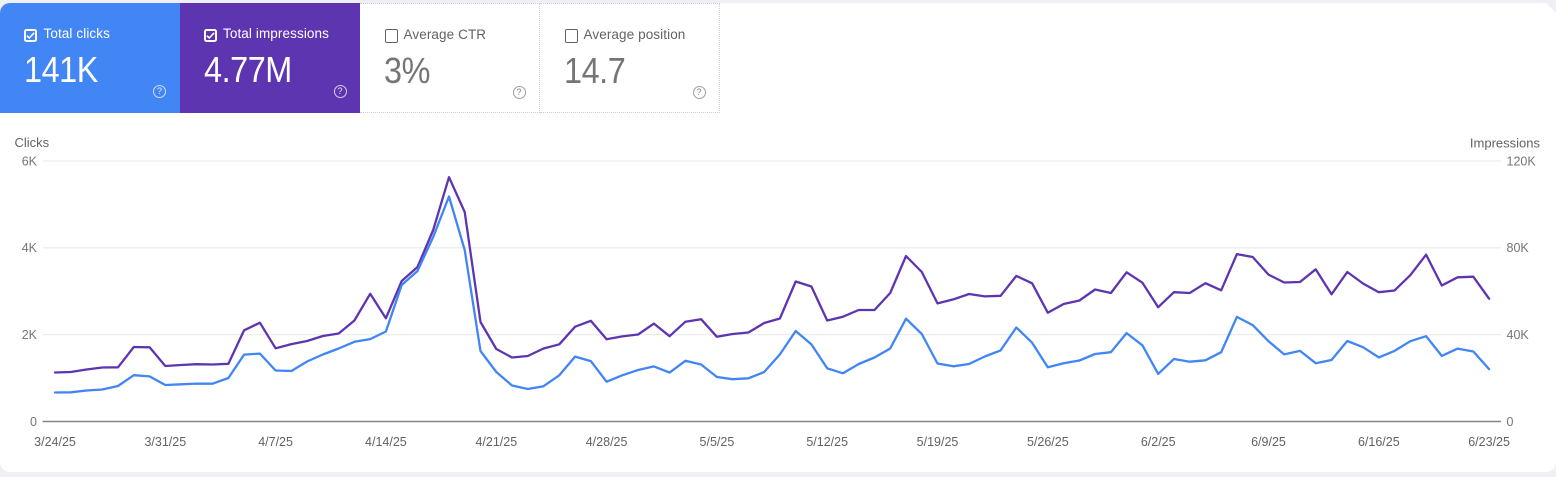  What do you see at coordinates (938, 442) in the screenshot?
I see `svg-text: 5/19/25` at bounding box center [938, 442].